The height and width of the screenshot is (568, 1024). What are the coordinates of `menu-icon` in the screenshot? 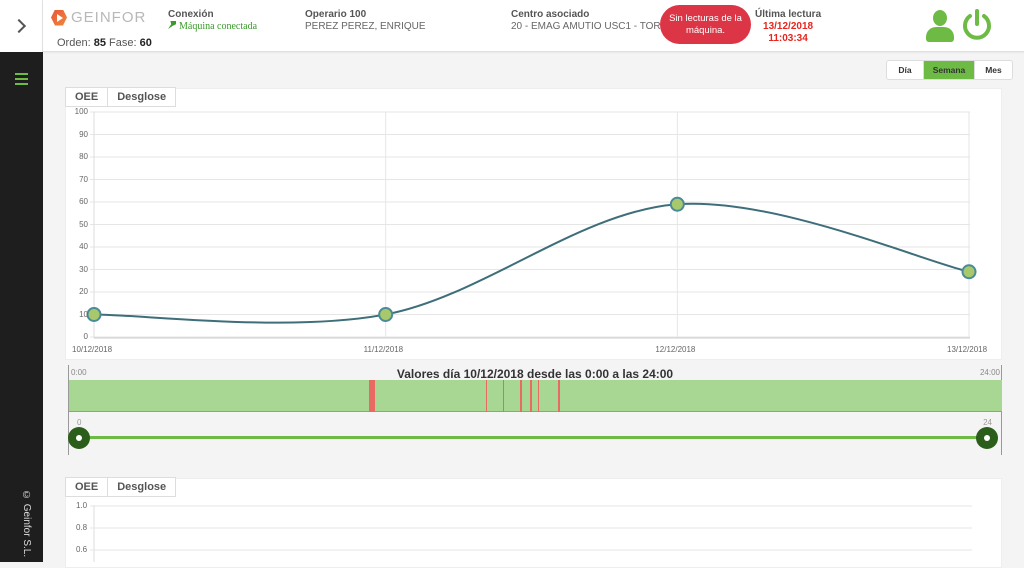 It's located at (21, 80).